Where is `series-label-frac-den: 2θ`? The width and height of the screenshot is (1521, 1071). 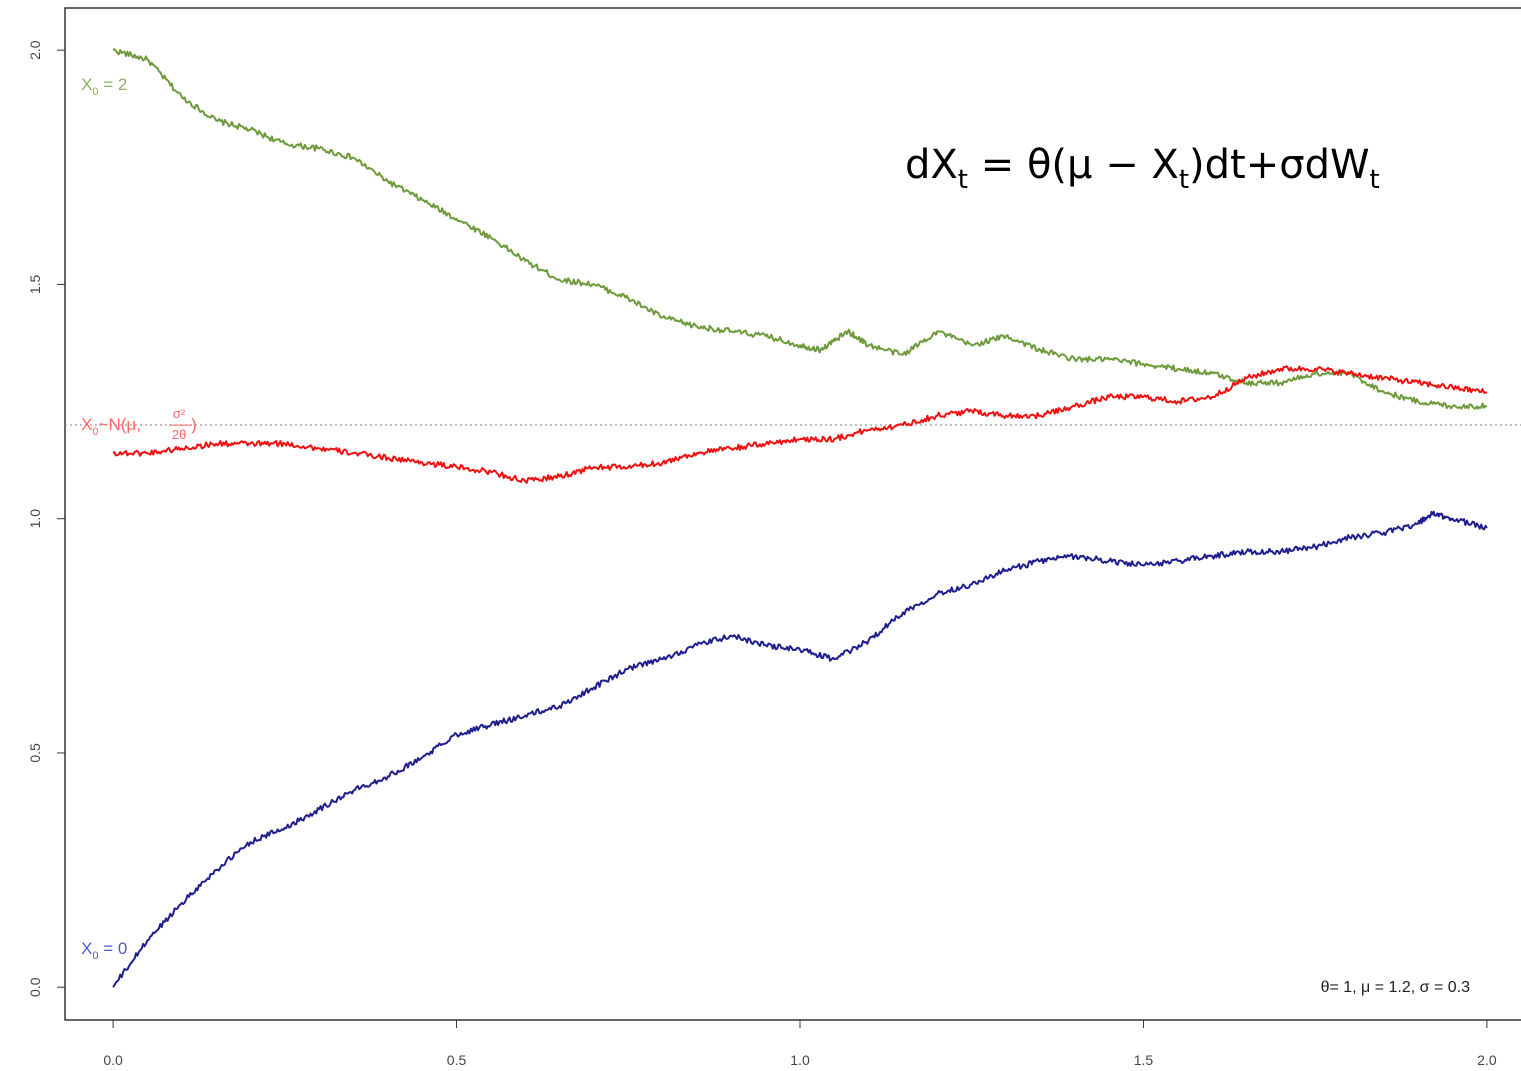 series-label-frac-den: 2θ is located at coordinates (179, 434).